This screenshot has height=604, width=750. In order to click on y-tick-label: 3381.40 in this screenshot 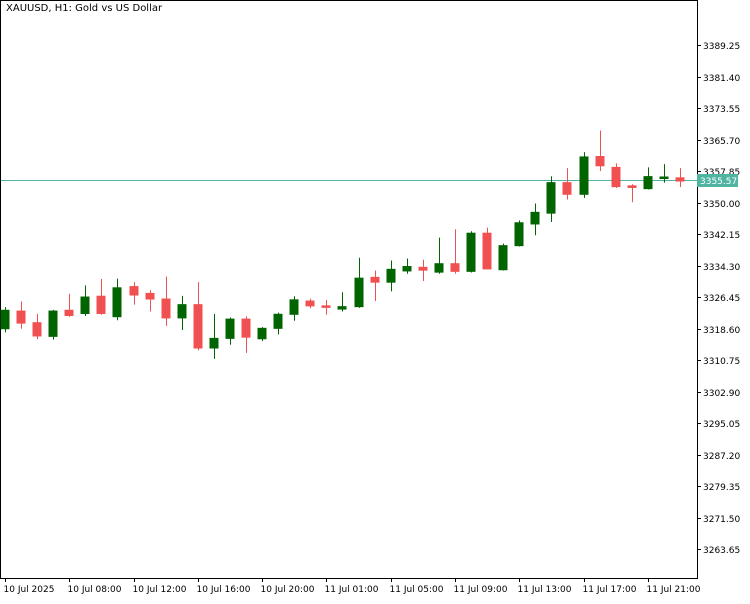, I will do `click(721, 79)`.